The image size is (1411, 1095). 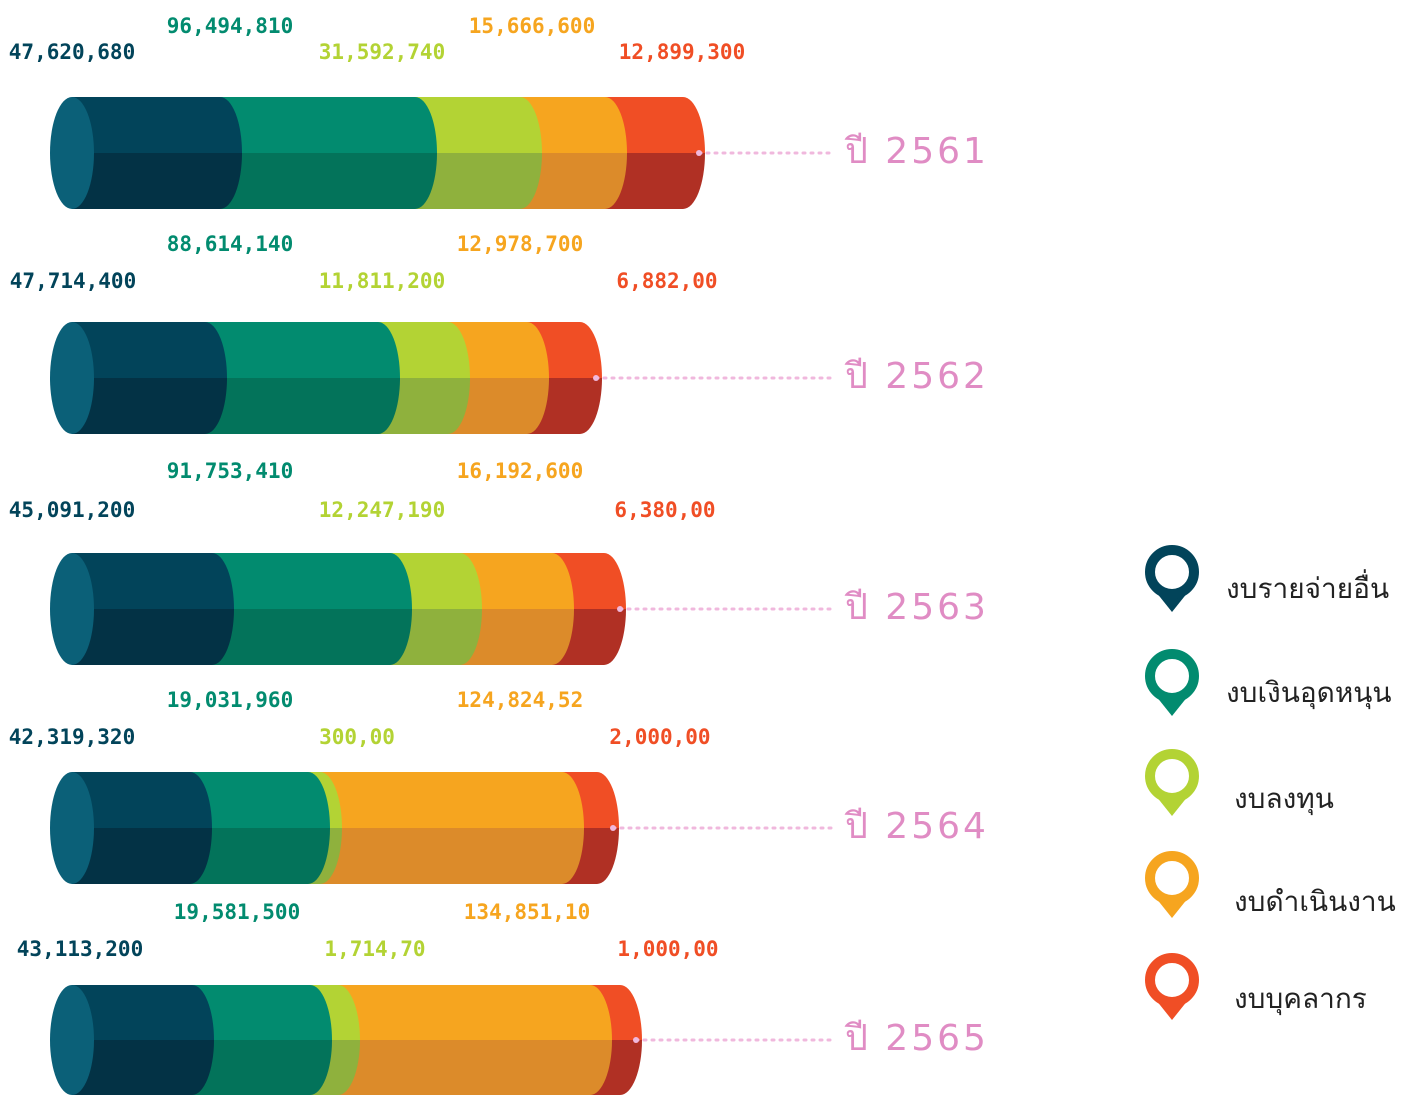 I want to click on legend-label: งบบุคลากร, so click(x=1300, y=999).